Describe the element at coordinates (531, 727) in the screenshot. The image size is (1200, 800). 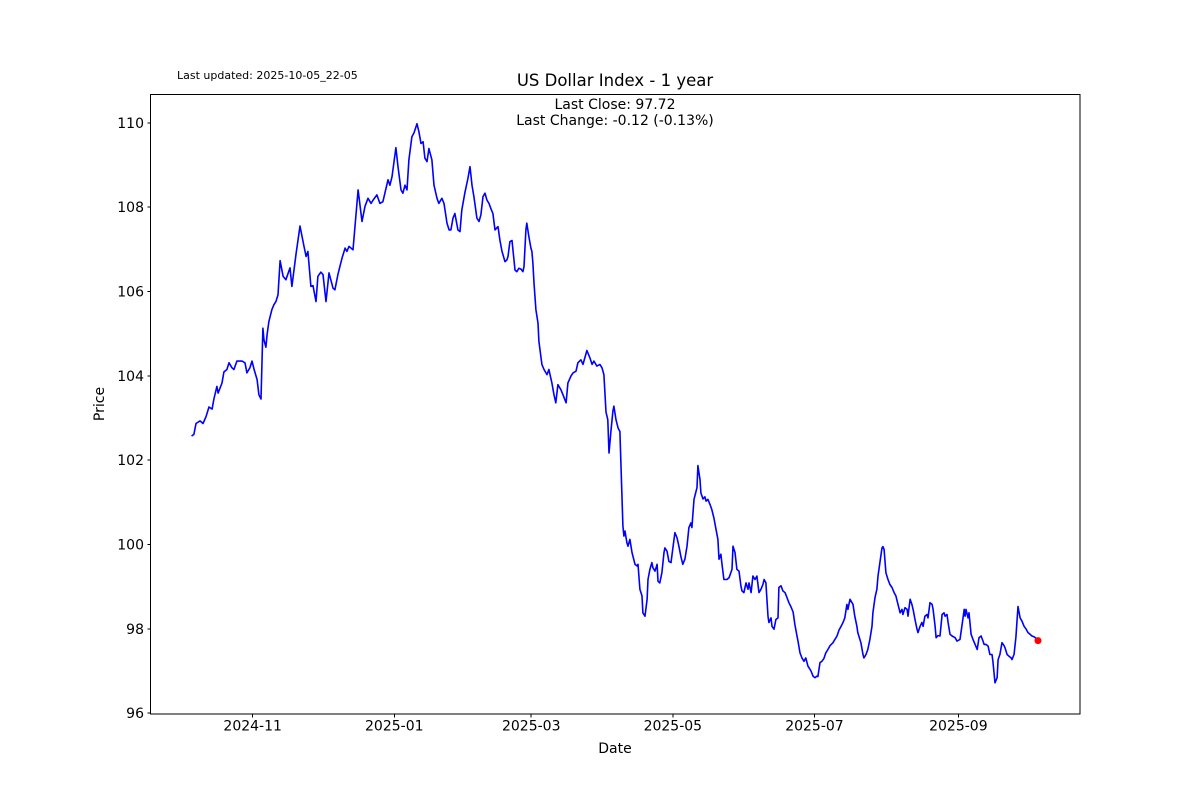
I see `x-tick-label: 2025-03` at that location.